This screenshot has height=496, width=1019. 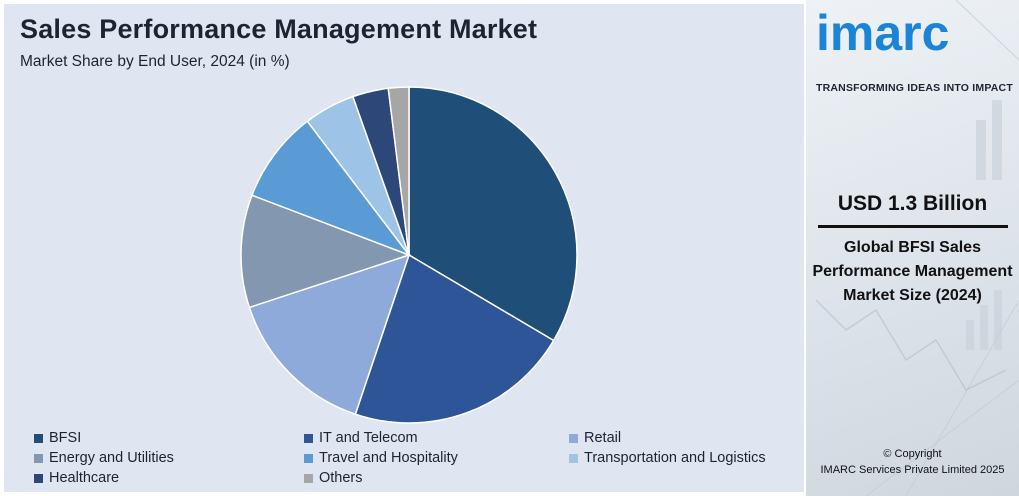 What do you see at coordinates (914, 88) in the screenshot?
I see `brand-tagline: TRANSFORMING IDEAS INTO IMPACT` at bounding box center [914, 88].